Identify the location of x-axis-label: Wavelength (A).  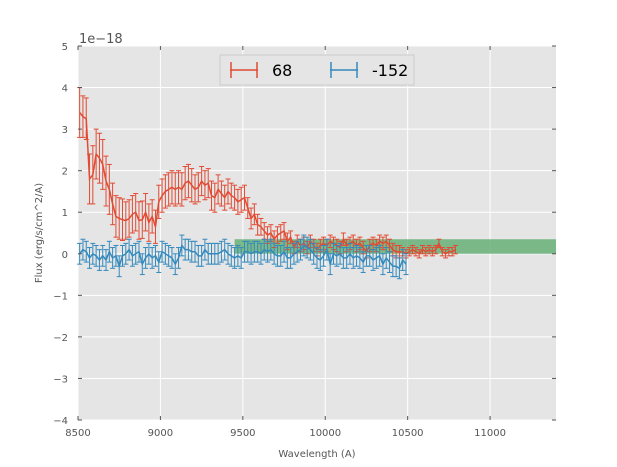
(316, 454).